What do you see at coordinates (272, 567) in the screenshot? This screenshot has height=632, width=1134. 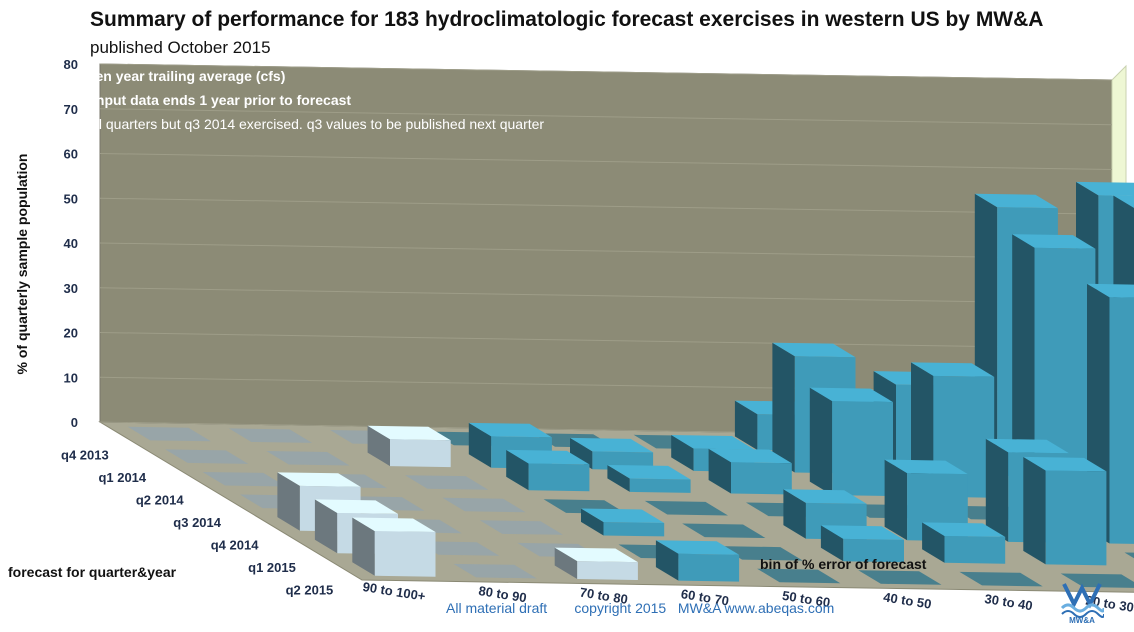 I see `depth-tick-label: q1 2015` at bounding box center [272, 567].